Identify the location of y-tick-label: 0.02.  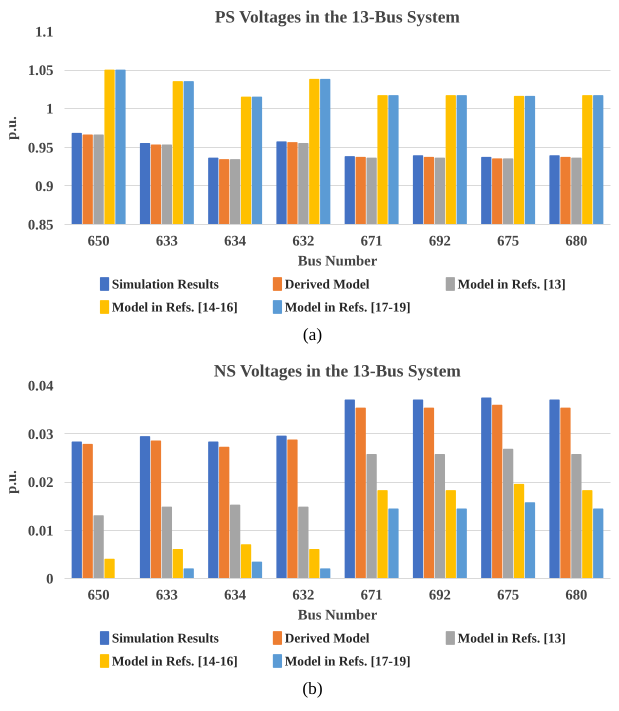
(41, 483).